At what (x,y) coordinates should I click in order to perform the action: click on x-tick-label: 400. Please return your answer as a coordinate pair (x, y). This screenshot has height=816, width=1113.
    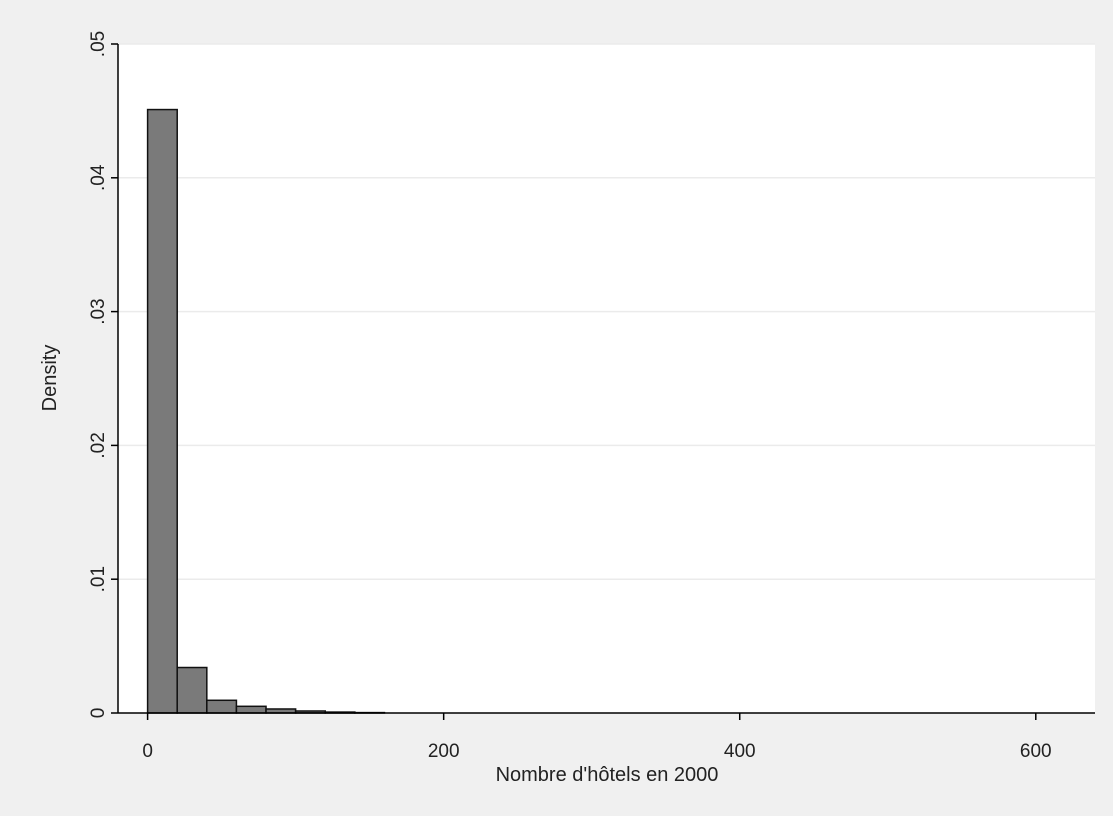
    Looking at the image, I should click on (740, 751).